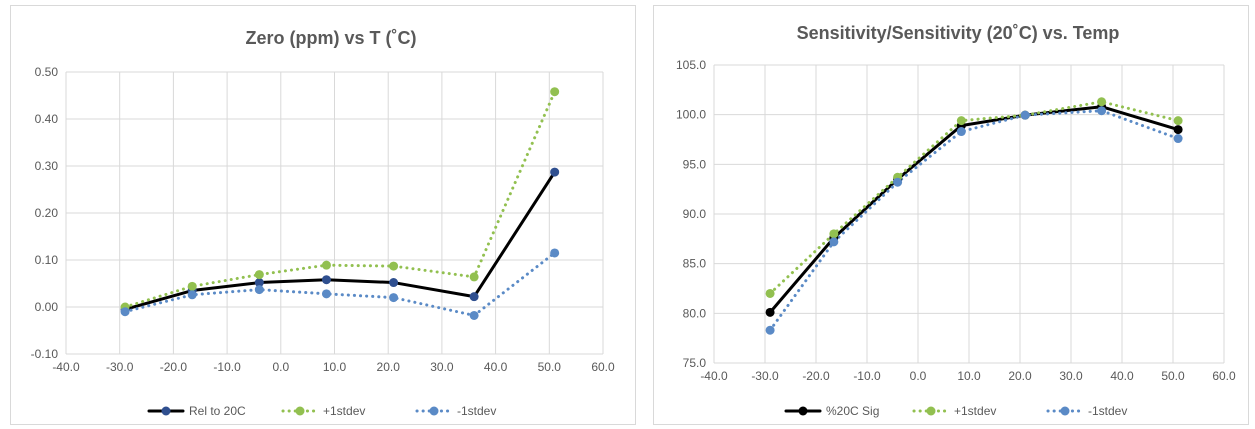 This screenshot has height=429, width=1255. Describe the element at coordinates (47, 119) in the screenshot. I see `y-tick-label: 0.40` at that location.